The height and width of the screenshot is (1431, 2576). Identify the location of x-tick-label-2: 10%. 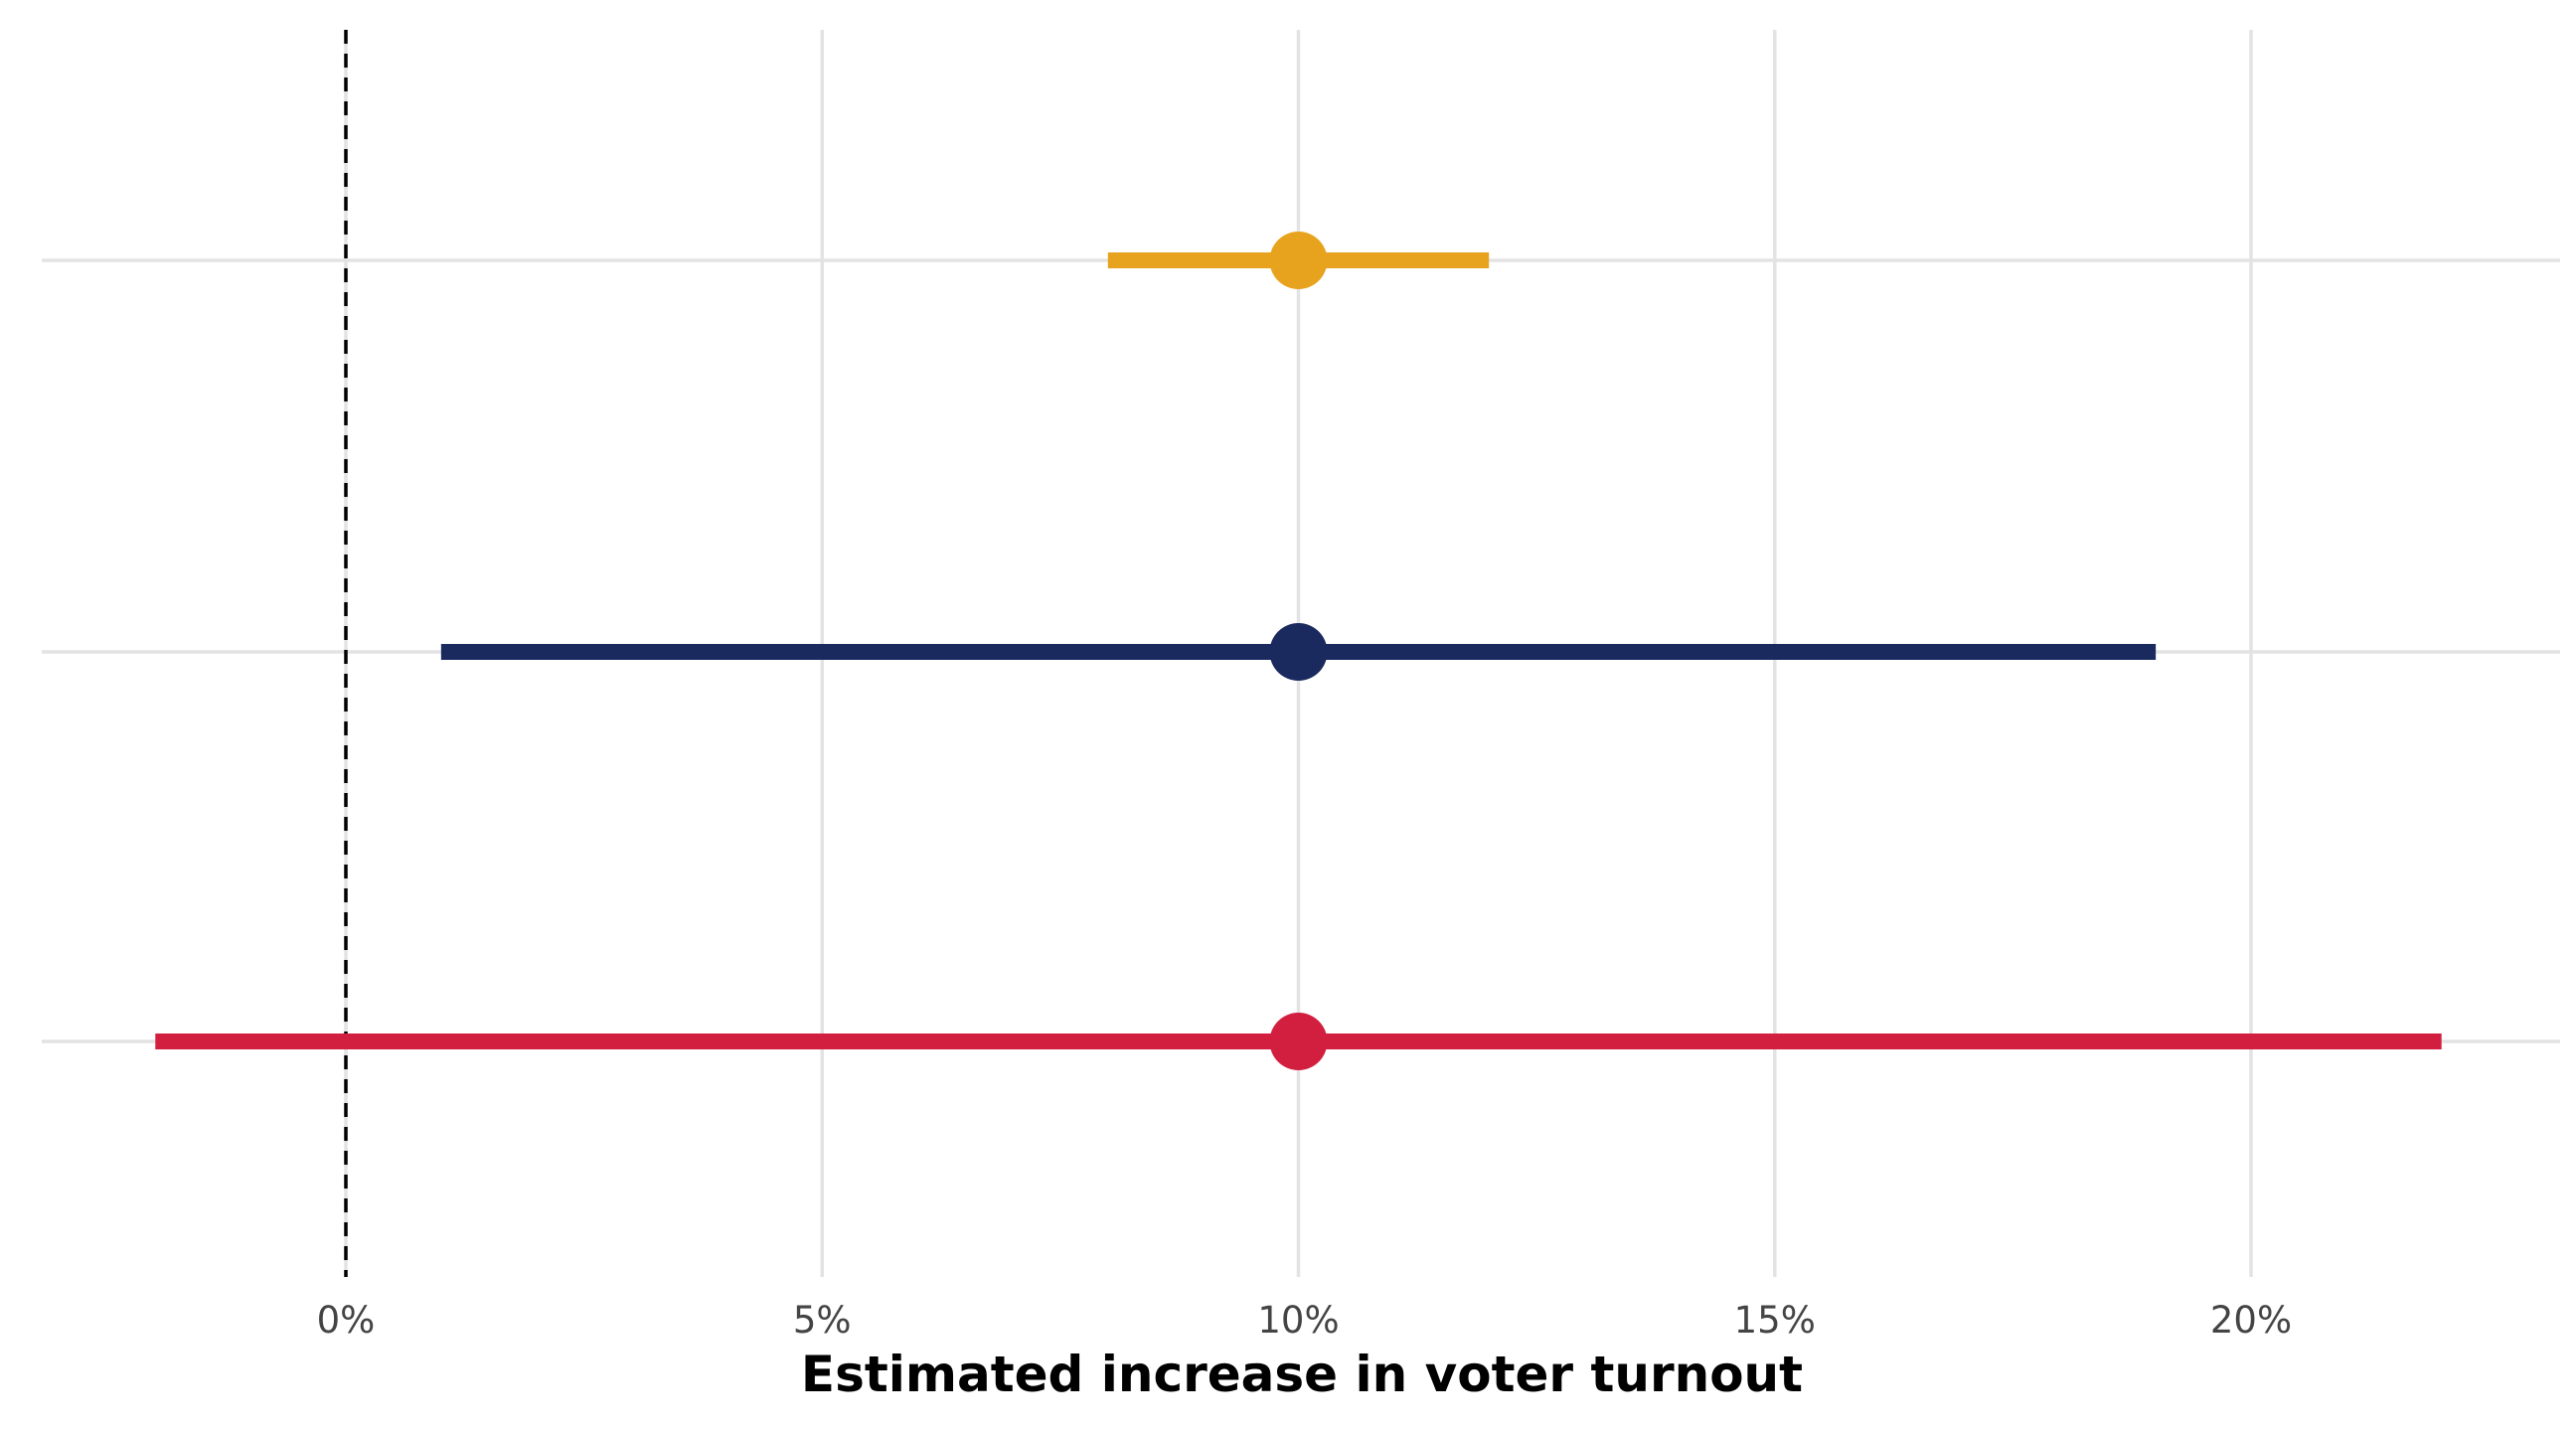
(1298, 1320).